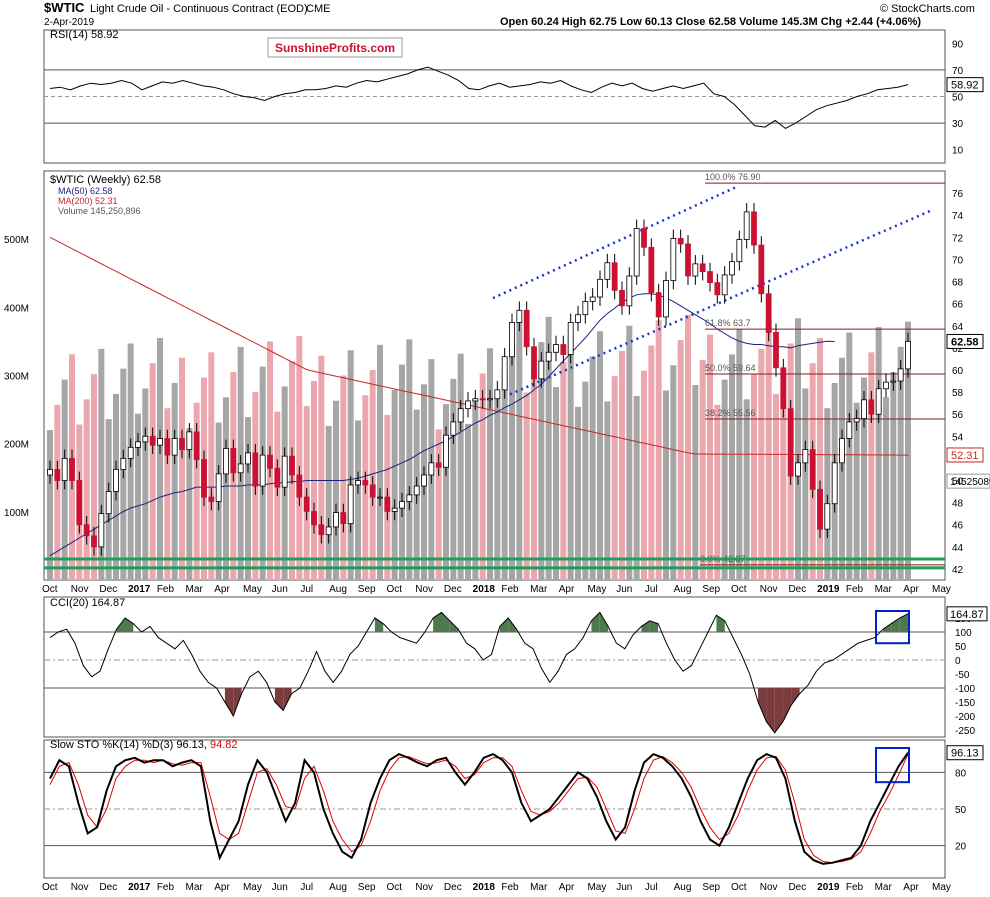 The width and height of the screenshot is (990, 897). What do you see at coordinates (280, 887) in the screenshot?
I see `x-axis-label: Jun` at bounding box center [280, 887].